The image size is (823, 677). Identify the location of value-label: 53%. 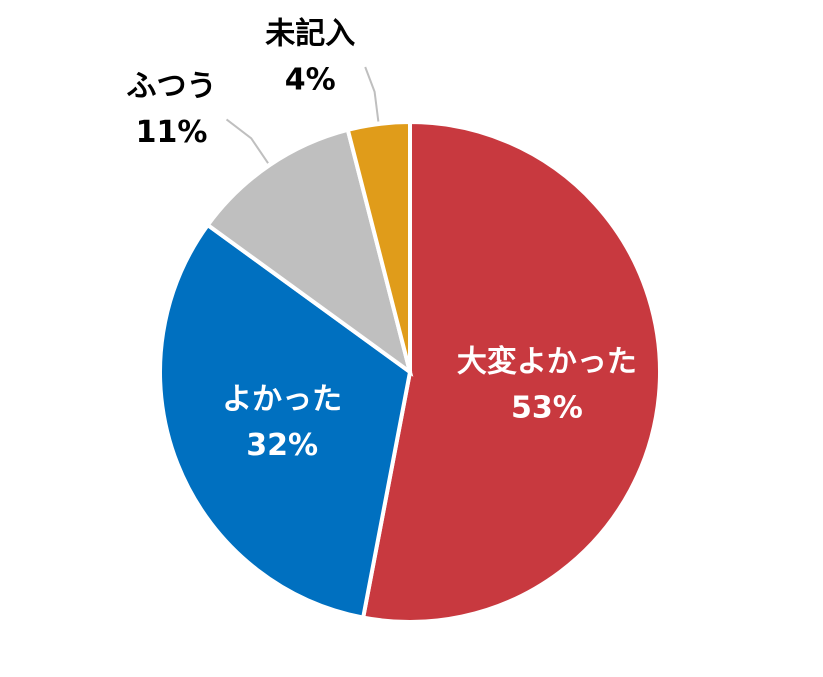
(547, 407).